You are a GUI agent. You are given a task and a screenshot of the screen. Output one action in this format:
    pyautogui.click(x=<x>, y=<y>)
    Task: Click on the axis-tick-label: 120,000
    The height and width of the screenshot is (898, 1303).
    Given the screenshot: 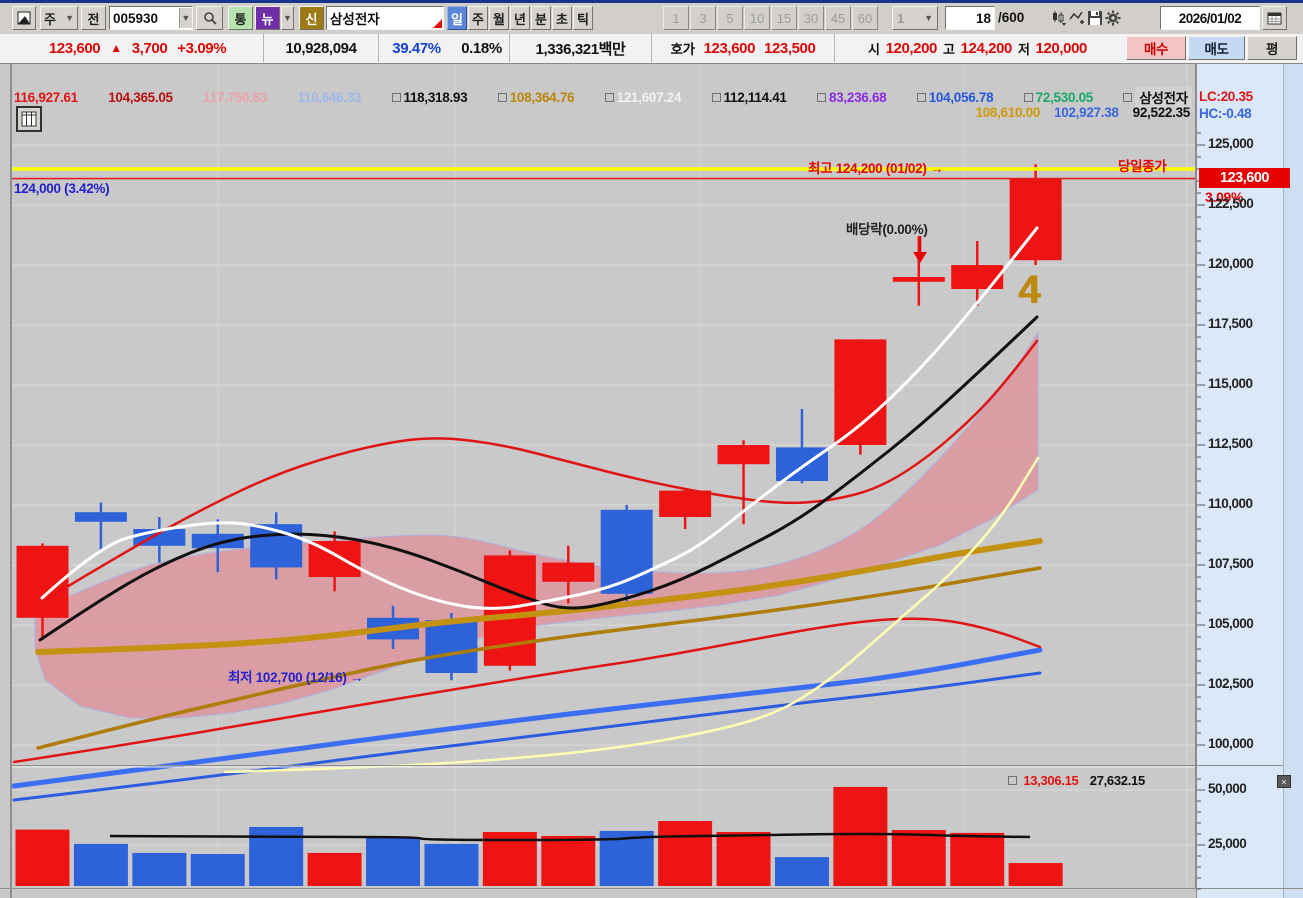 What is the action you would take?
    pyautogui.click(x=1231, y=263)
    